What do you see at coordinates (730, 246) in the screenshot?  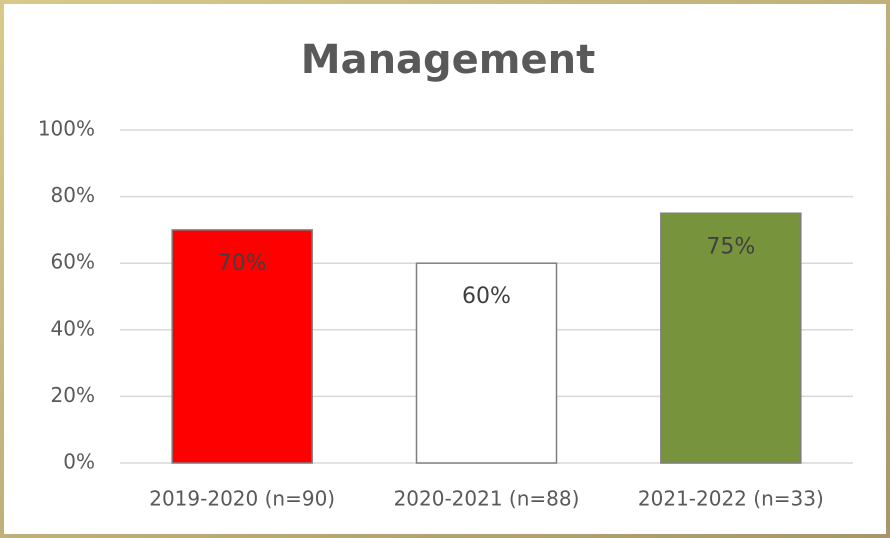 I see `data-label: 75%` at bounding box center [730, 246].